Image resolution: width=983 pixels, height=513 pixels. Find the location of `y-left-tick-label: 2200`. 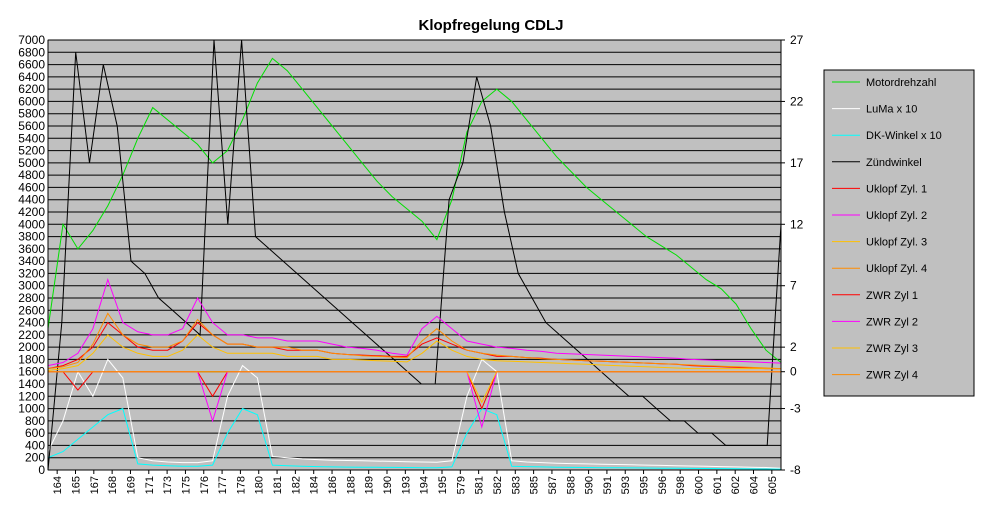

y-left-tick-label: 2200 is located at coordinates (31, 335).